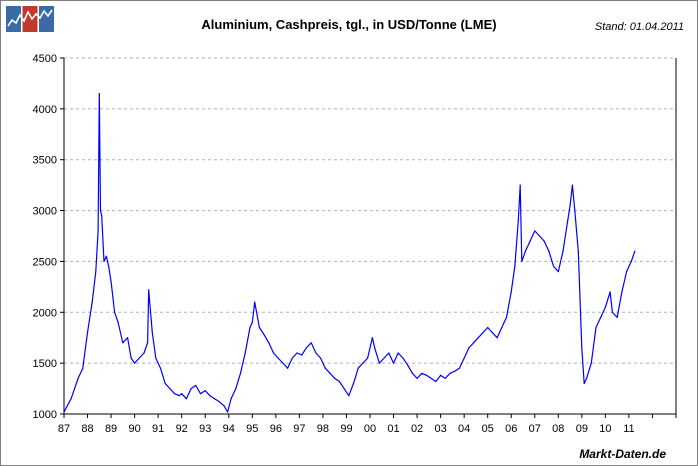 Image resolution: width=698 pixels, height=466 pixels. I want to click on y-tick-label: 1000, so click(45, 415).